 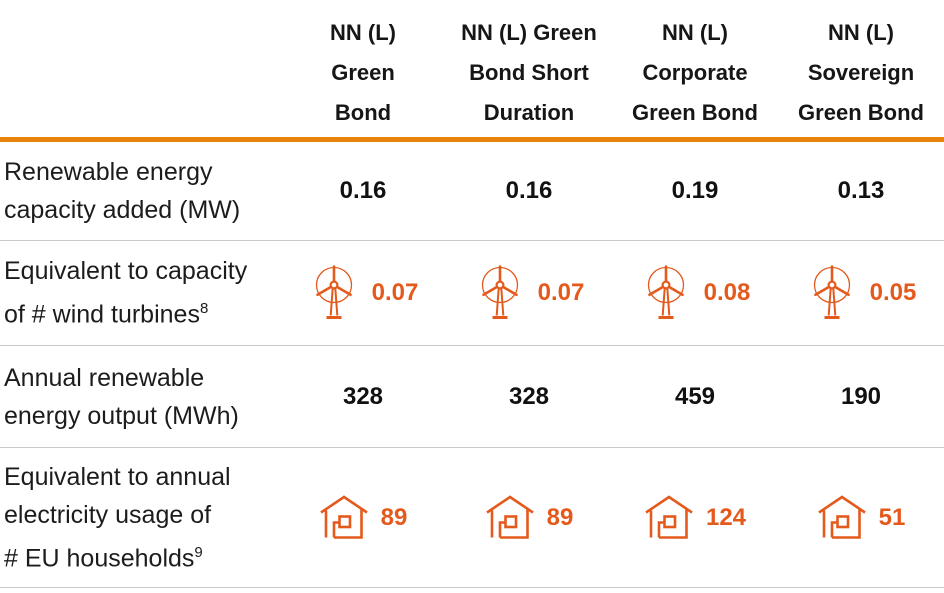 What do you see at coordinates (861, 190) in the screenshot?
I see `metric-value: 0.13` at bounding box center [861, 190].